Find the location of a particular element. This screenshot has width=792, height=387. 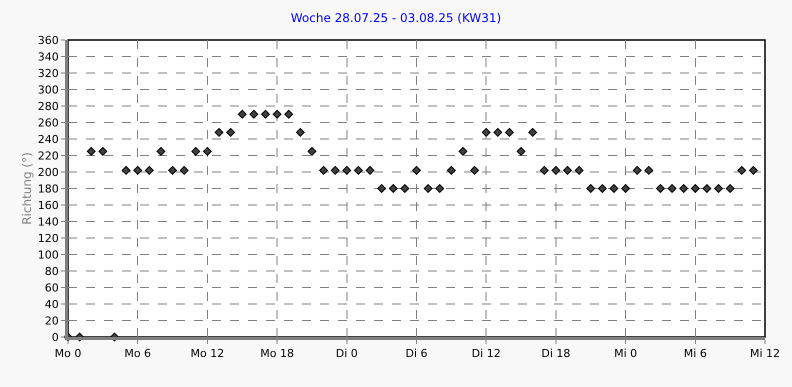

y-tick-label: 140 is located at coordinates (48, 221).